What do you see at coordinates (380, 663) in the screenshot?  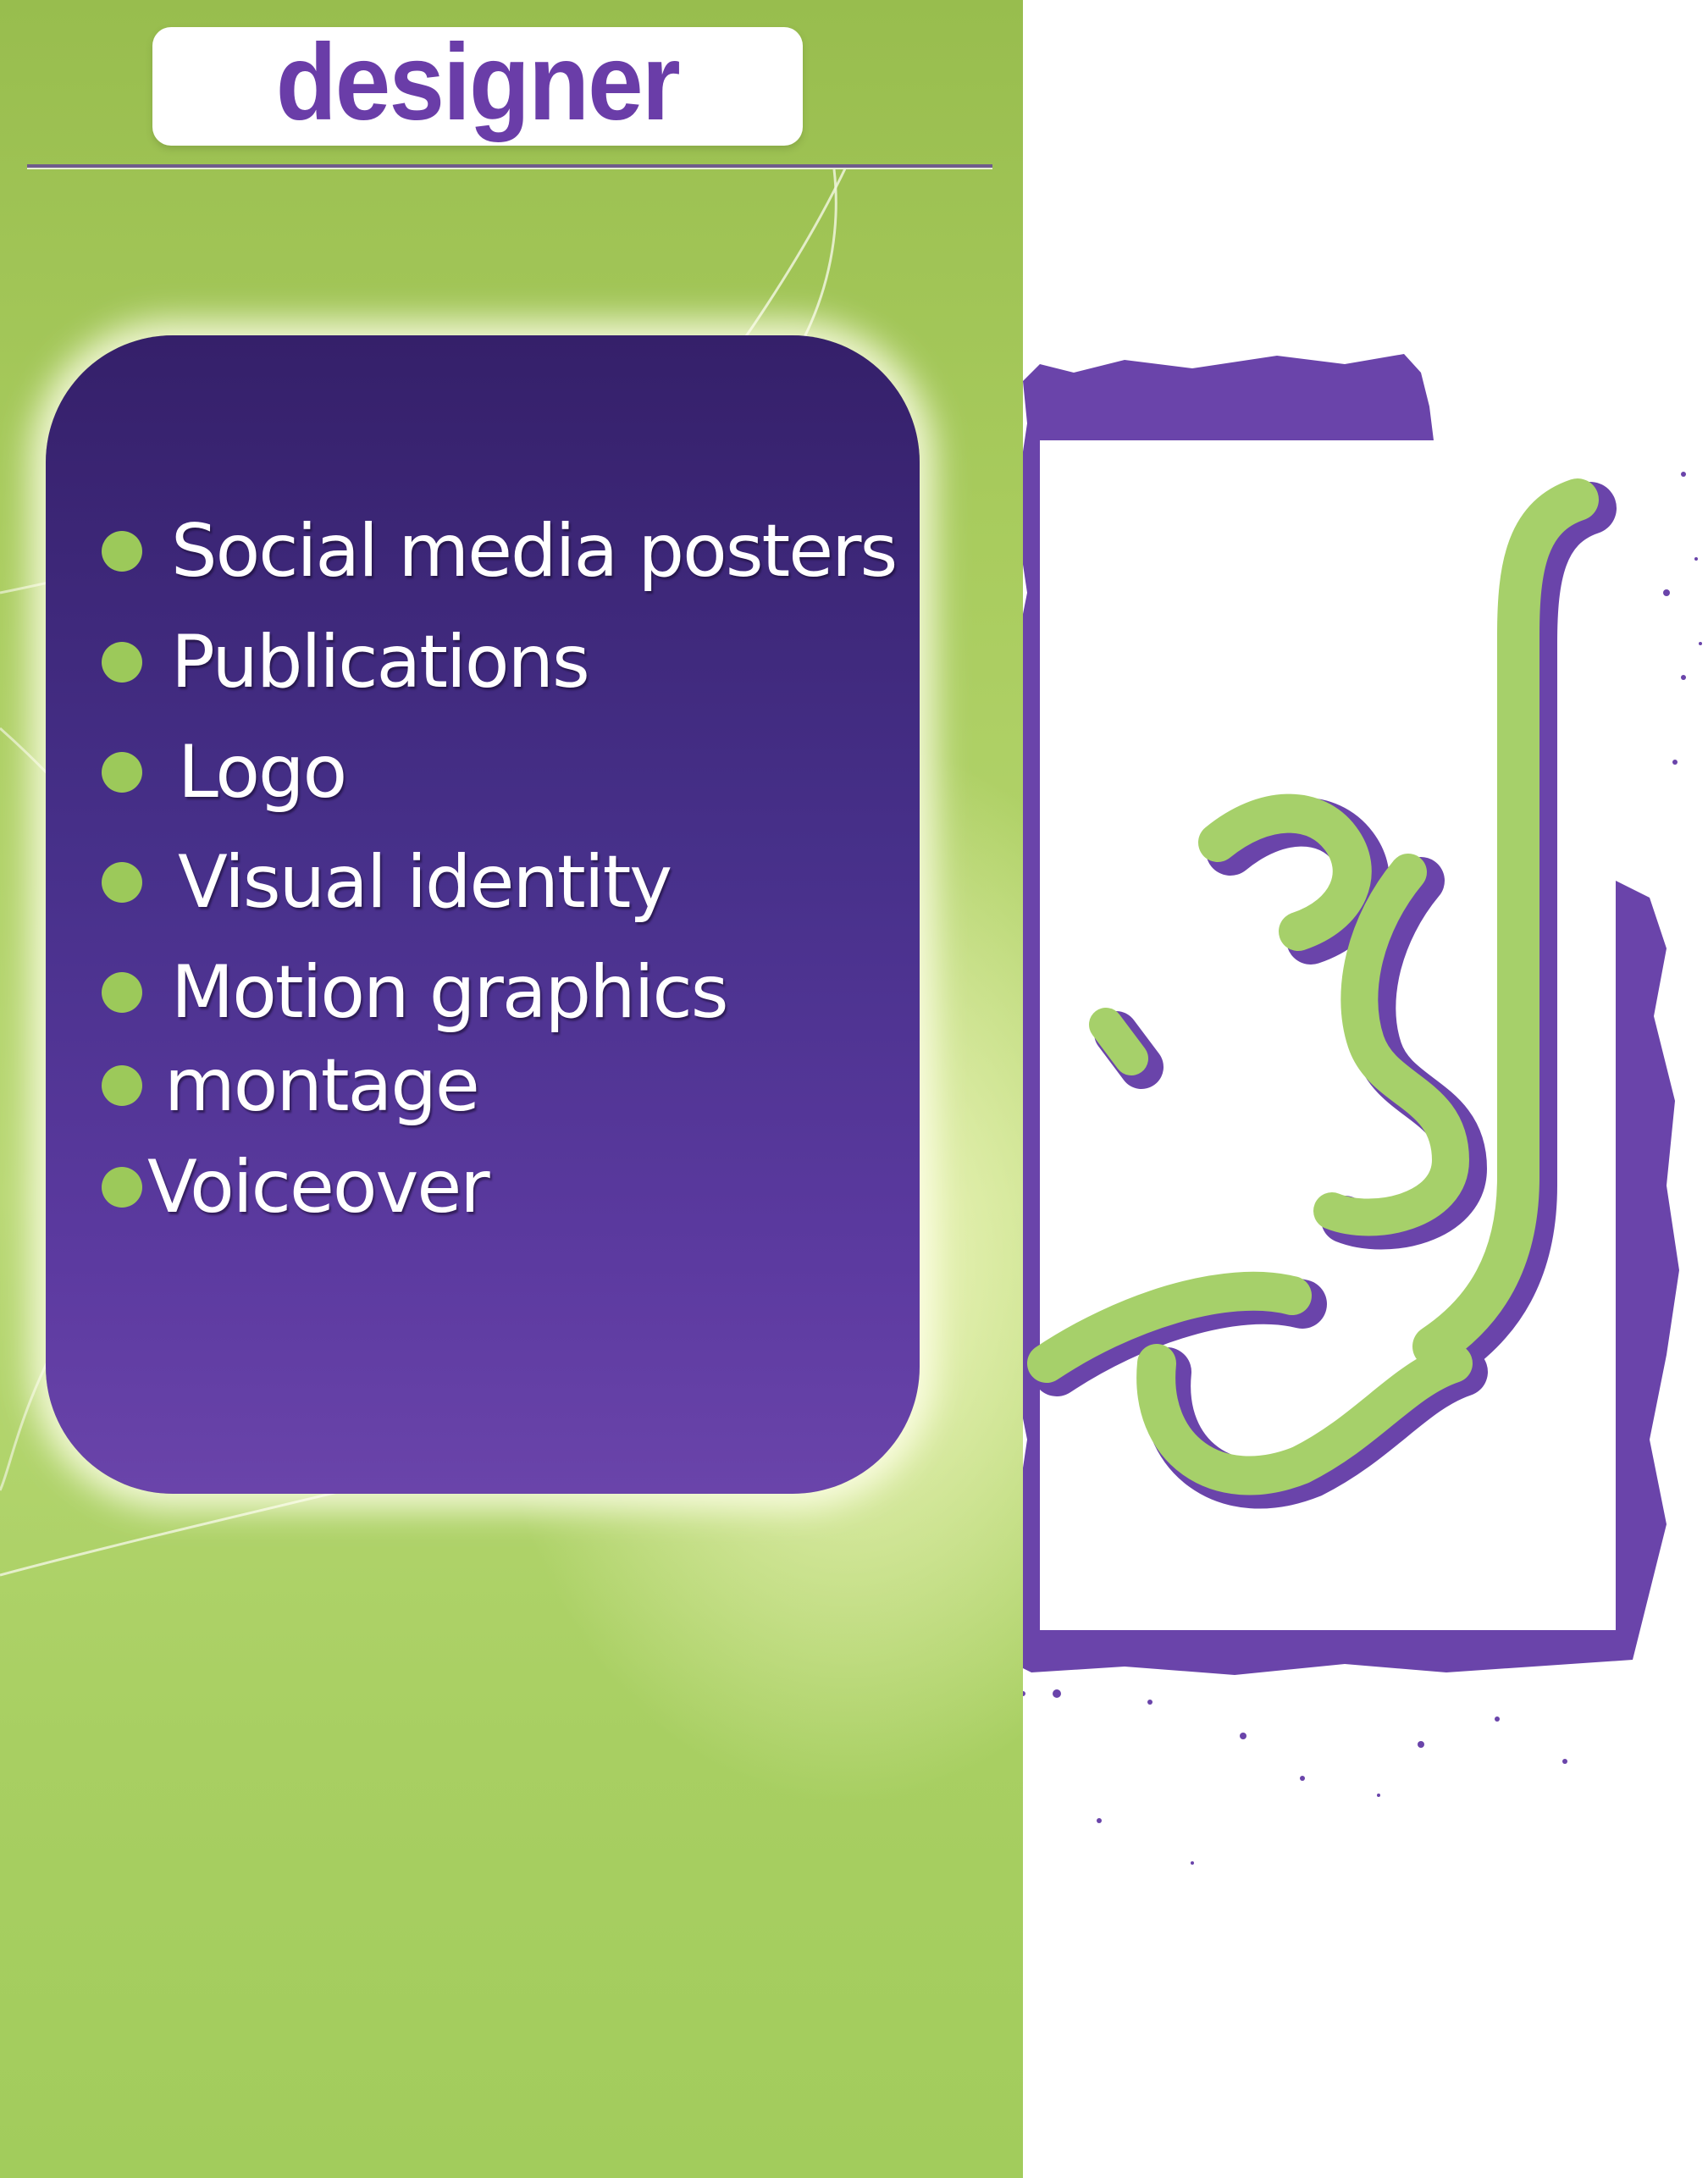 I see `service-label: Publications` at bounding box center [380, 663].